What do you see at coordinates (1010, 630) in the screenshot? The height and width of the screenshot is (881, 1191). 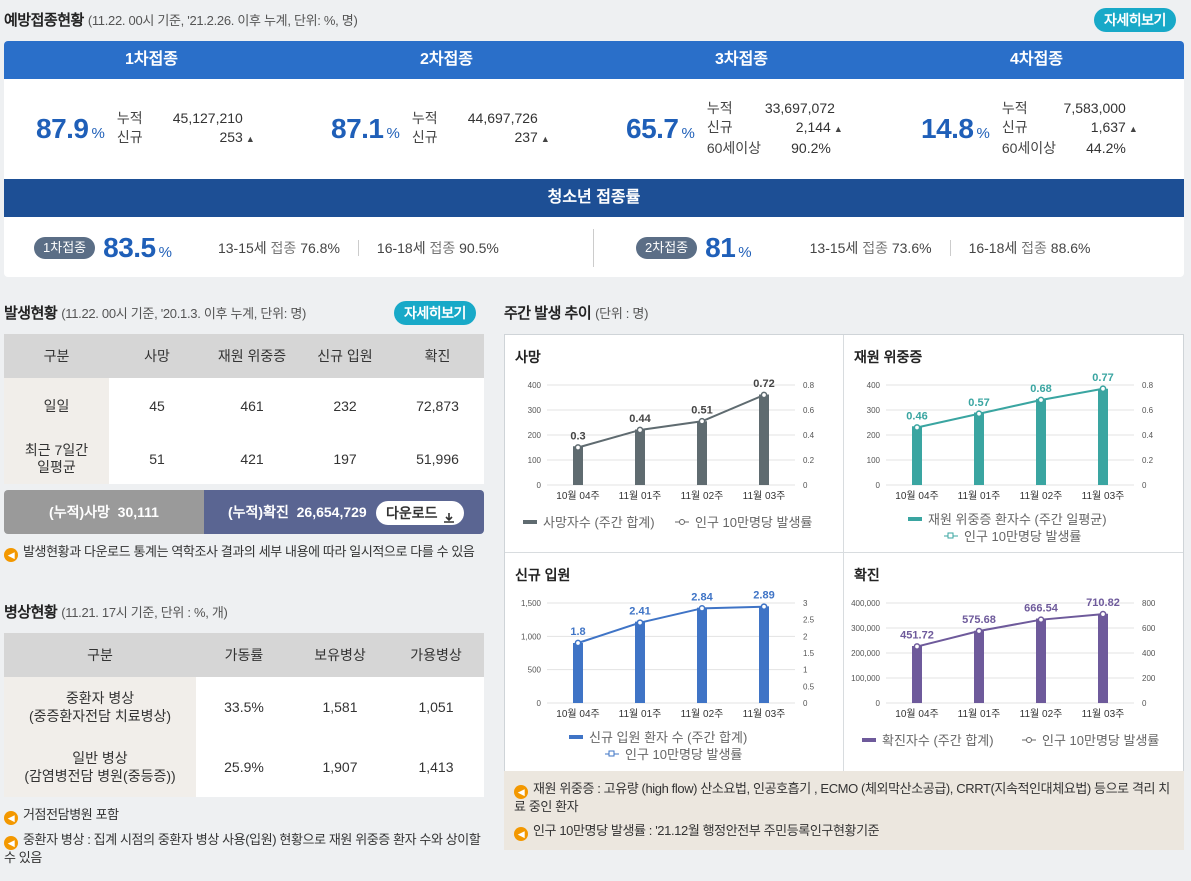 I see `rate-line` at bounding box center [1010, 630].